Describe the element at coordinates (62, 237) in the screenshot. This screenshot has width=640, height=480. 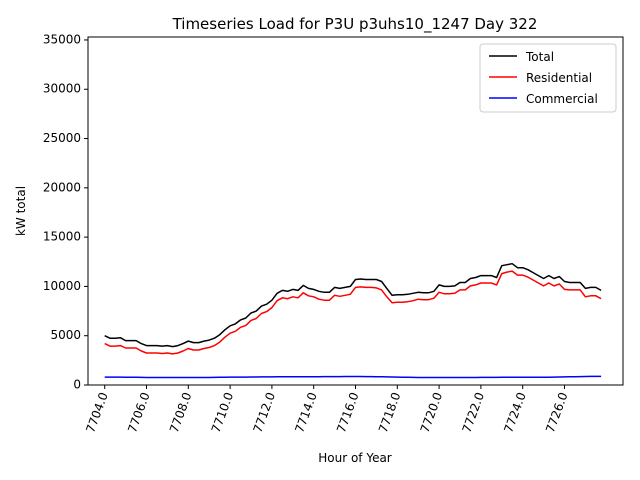
I see `y-tick-label: 15000` at that location.